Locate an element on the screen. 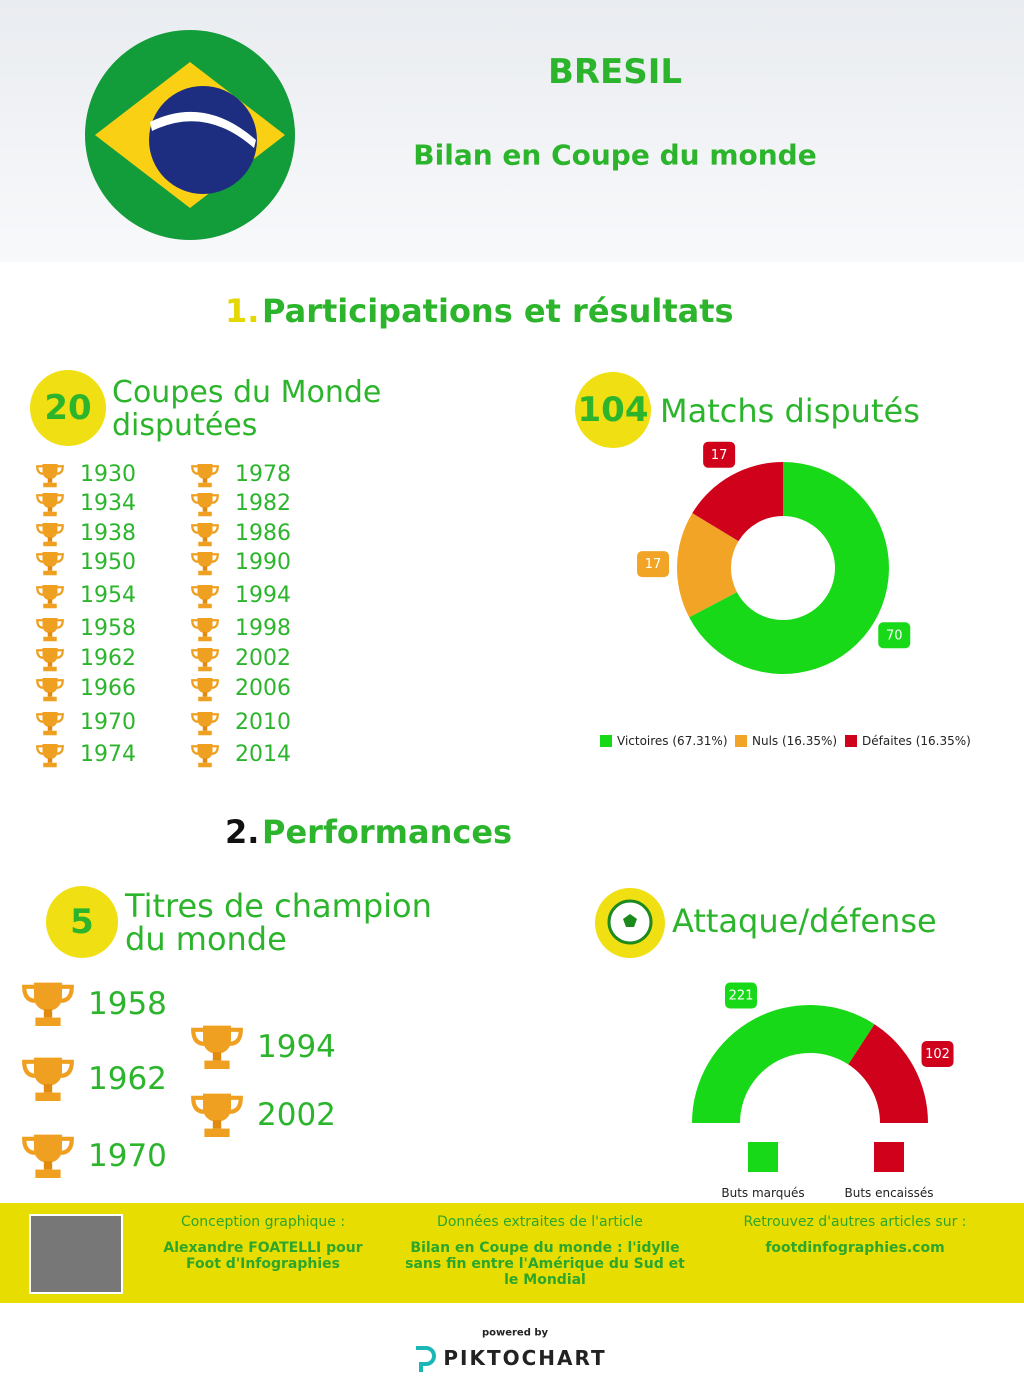  title-year: 2002 is located at coordinates (296, 1115).